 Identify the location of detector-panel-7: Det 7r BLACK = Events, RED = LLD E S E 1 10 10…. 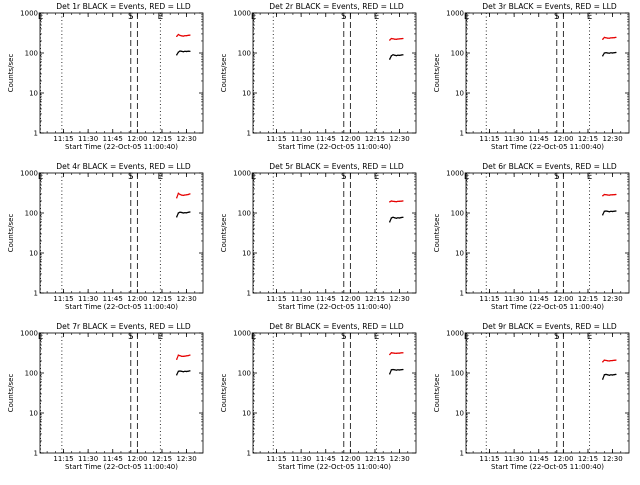
(106, 400).